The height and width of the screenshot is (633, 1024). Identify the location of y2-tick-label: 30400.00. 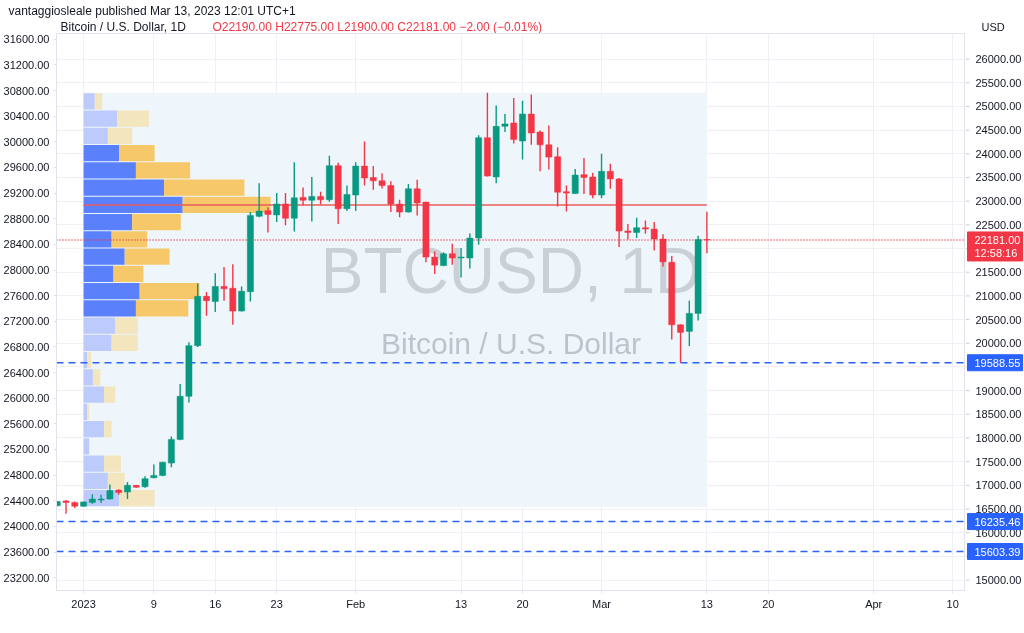
(26, 116).